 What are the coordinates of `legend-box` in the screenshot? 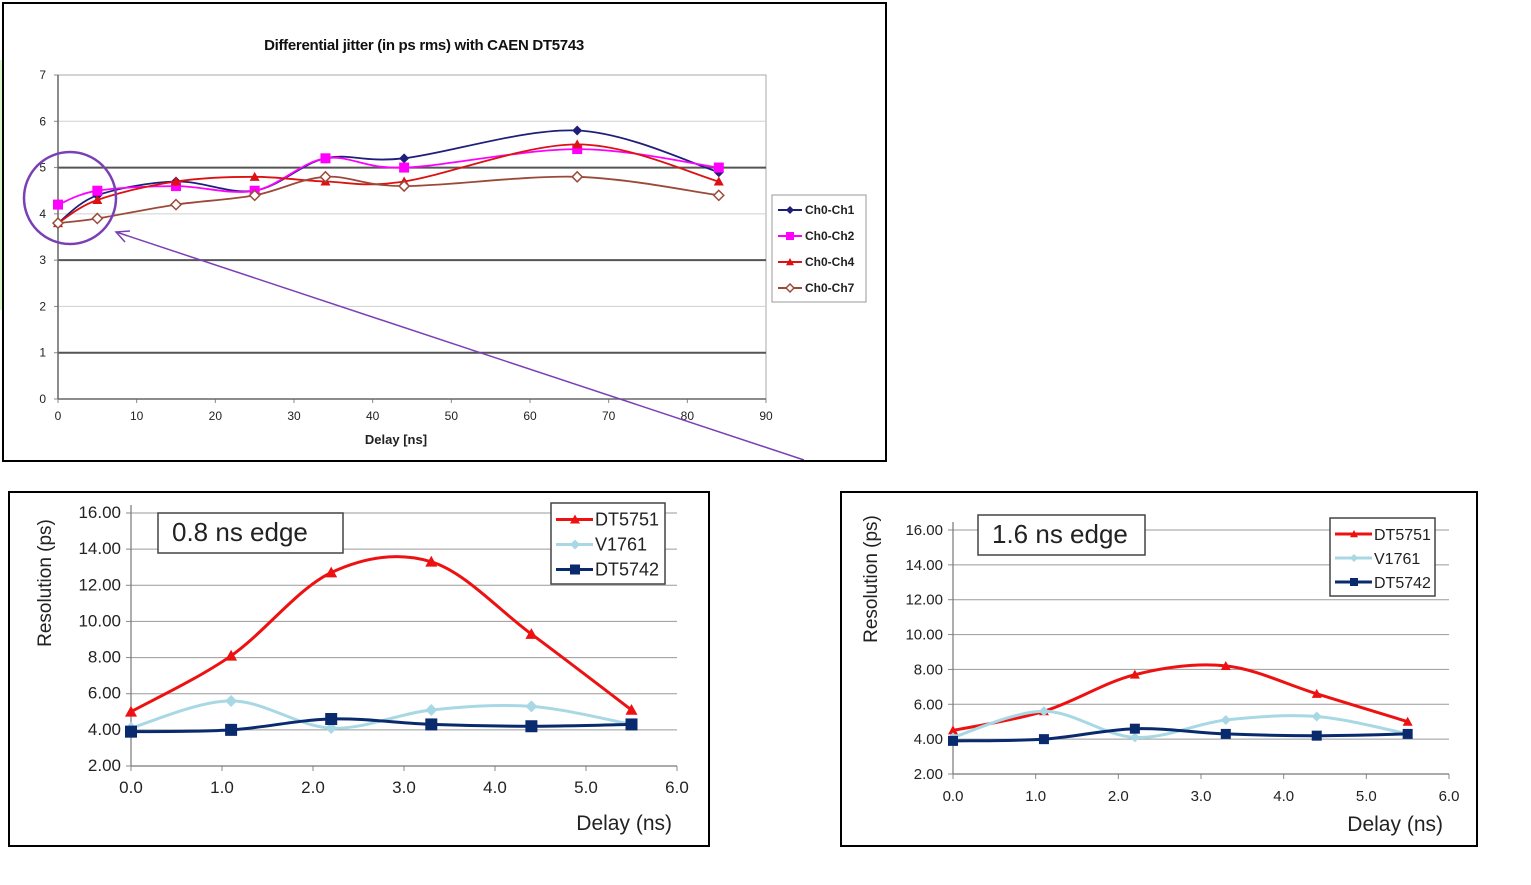 It's located at (819, 248).